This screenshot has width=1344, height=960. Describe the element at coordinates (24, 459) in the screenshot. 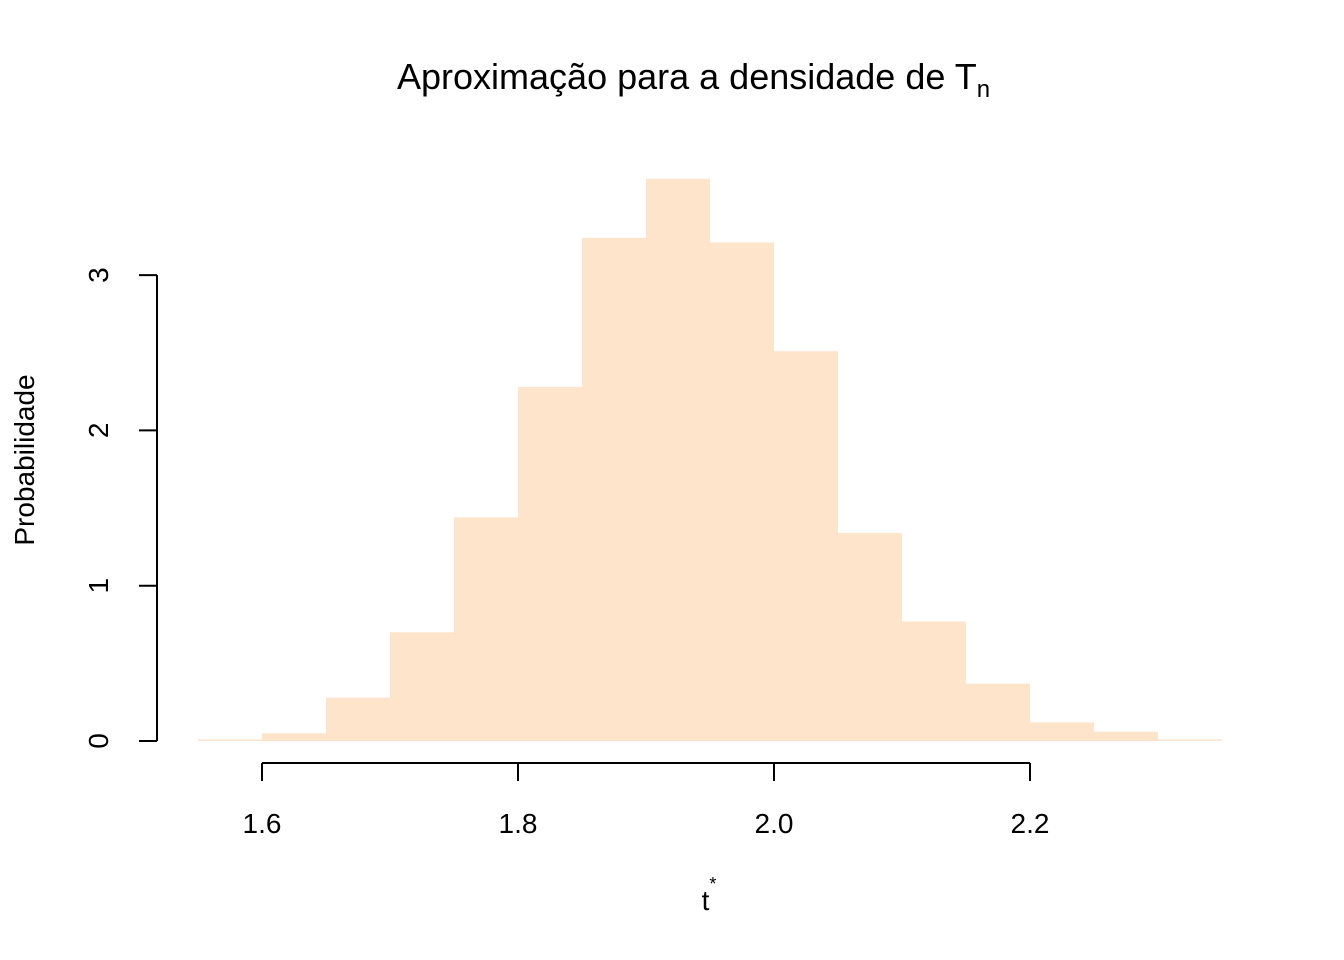

I see `y-axis-label: Probabilidade` at that location.